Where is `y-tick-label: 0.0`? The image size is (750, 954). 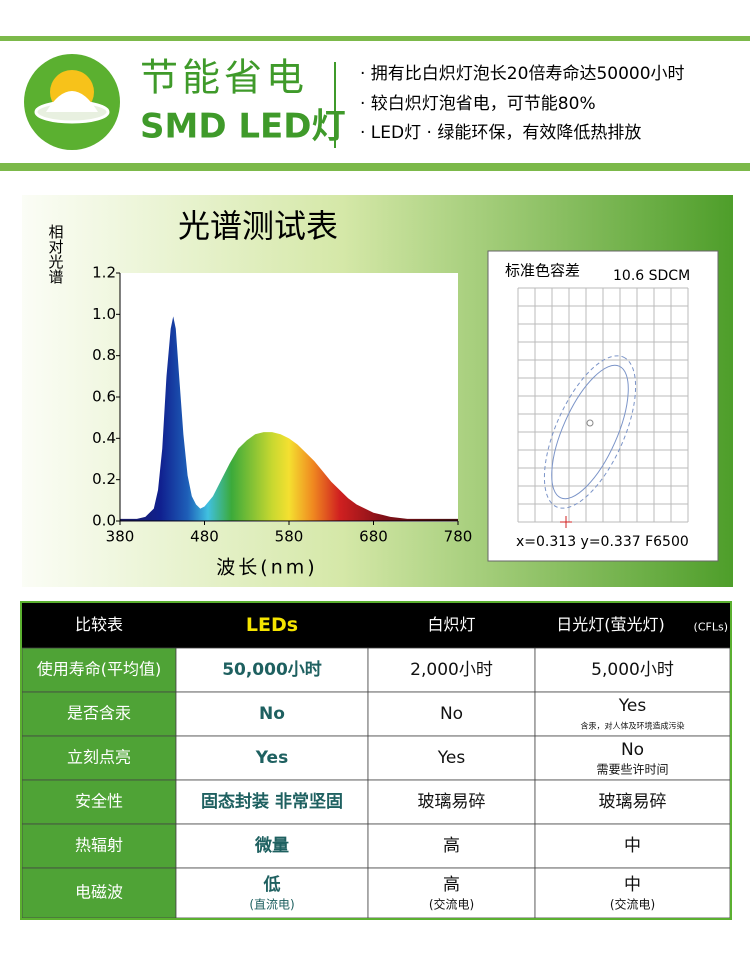
y-tick-label: 0.0 is located at coordinates (104, 521).